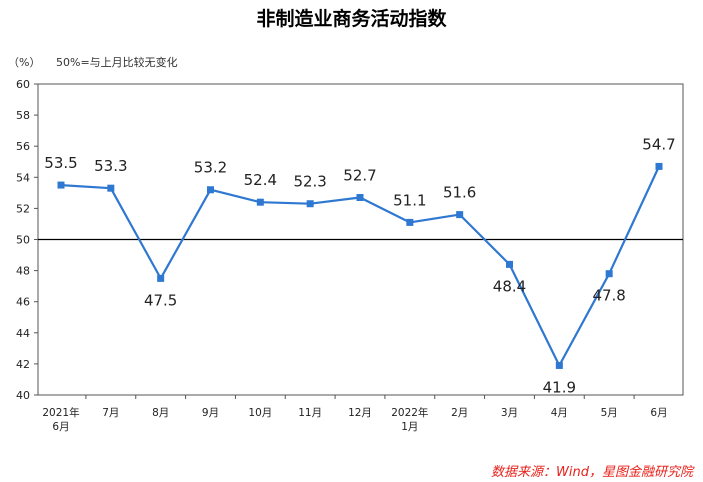 This screenshot has width=703, height=482. Describe the element at coordinates (459, 413) in the screenshot. I see `x-tick-label: 2月` at that location.